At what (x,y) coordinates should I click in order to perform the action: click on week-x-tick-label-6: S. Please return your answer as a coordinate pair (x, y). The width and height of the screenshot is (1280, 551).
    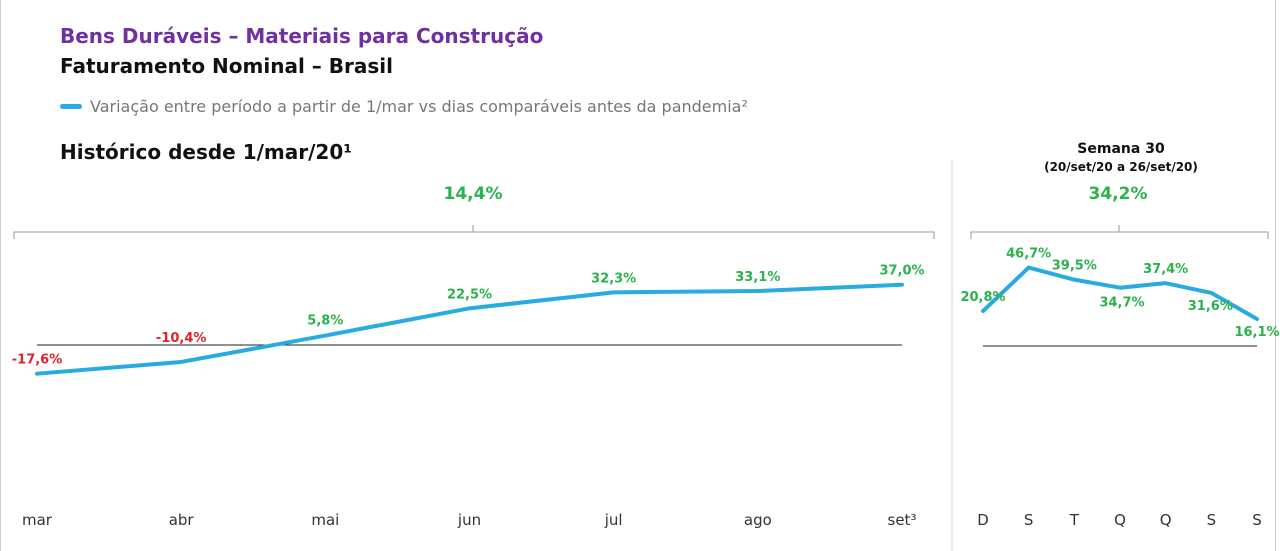
    Looking at the image, I should click on (1257, 520).